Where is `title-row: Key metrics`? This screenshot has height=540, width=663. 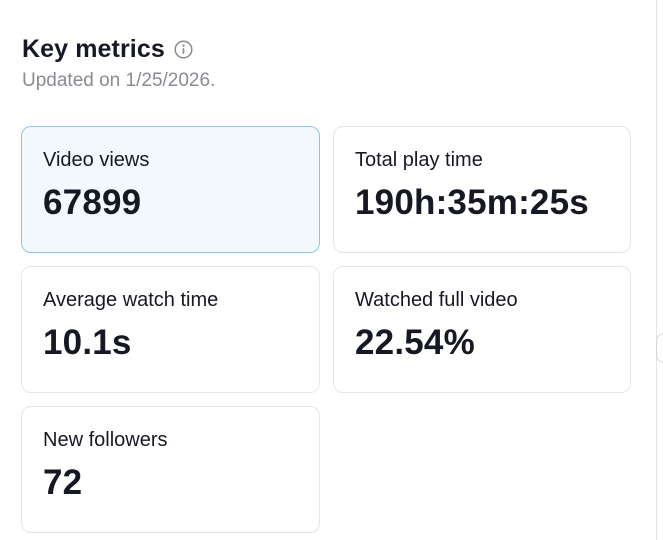
title-row: Key metrics is located at coordinates (118, 49).